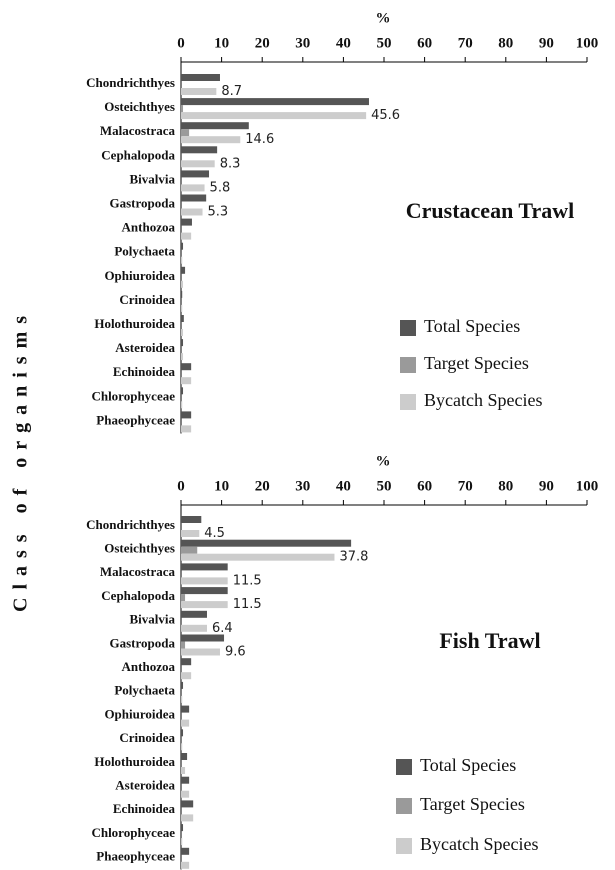  I want to click on legend-label: Target Species, so click(472, 804).